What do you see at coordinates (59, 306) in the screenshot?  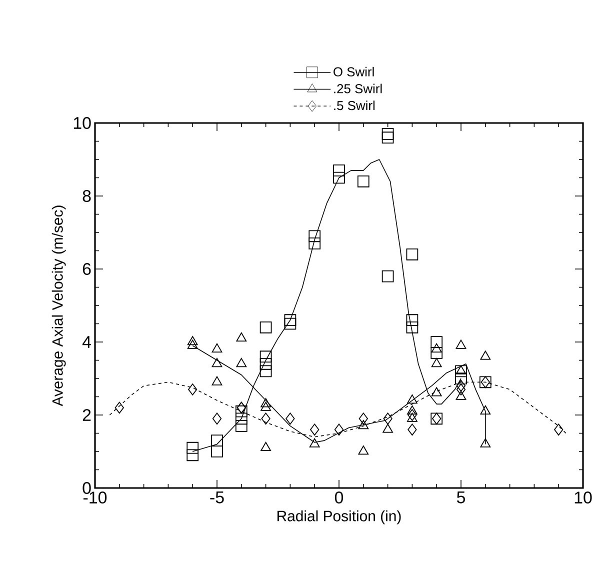 I see `y-axis-title: Average Axial Velocity (m/sec)` at bounding box center [59, 306].